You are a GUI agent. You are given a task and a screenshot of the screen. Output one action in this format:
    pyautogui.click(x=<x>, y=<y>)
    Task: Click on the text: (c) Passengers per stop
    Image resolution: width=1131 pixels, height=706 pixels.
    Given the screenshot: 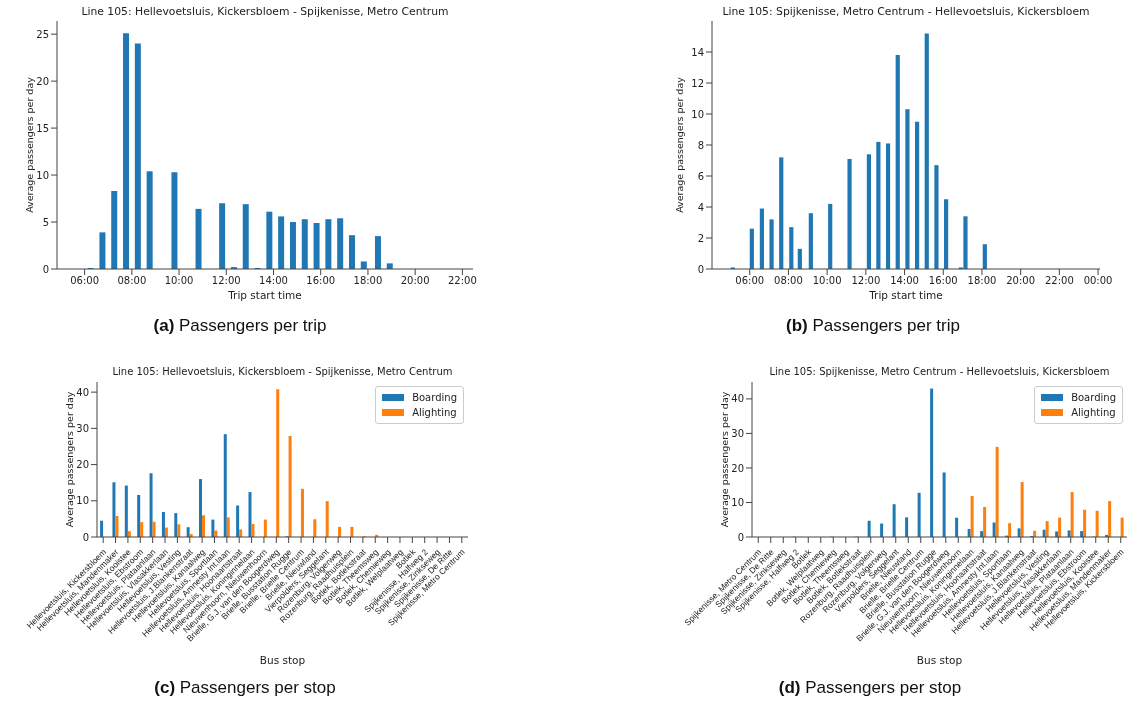 What is the action you would take?
    pyautogui.click(x=245, y=688)
    